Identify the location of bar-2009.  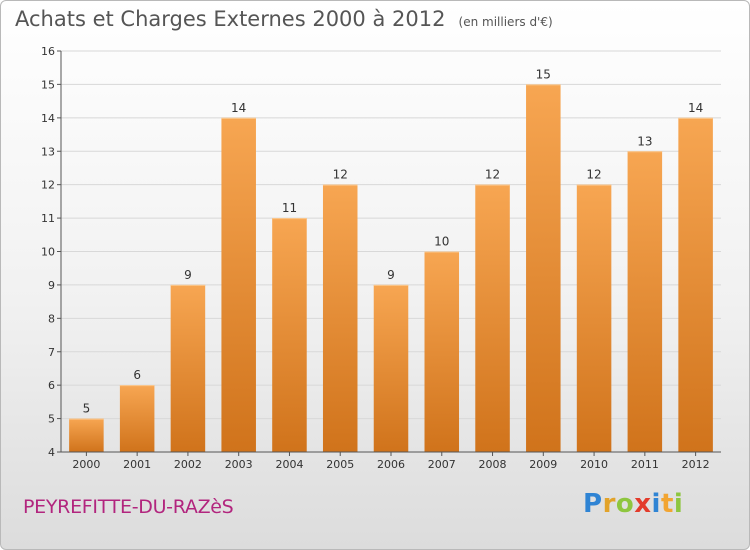
(543, 268).